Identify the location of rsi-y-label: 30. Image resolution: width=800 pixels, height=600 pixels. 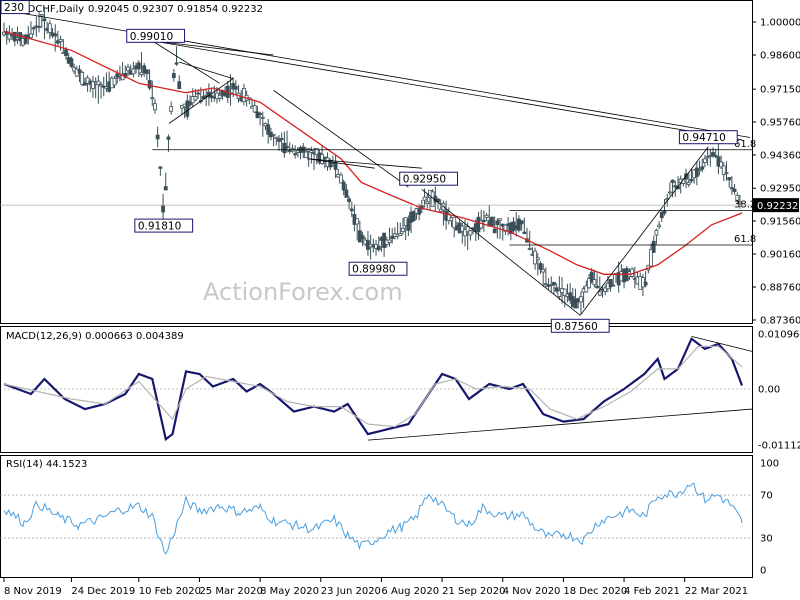
(766, 538).